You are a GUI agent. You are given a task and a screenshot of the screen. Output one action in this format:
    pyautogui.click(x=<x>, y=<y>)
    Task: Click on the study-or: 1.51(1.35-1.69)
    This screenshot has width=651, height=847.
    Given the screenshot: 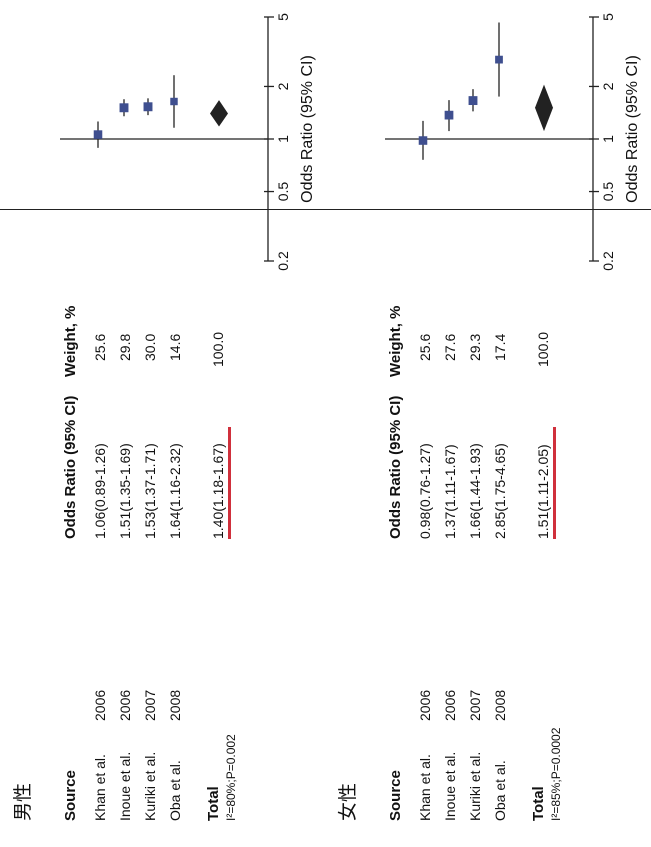 What is the action you would take?
    pyautogui.click(x=125, y=491)
    